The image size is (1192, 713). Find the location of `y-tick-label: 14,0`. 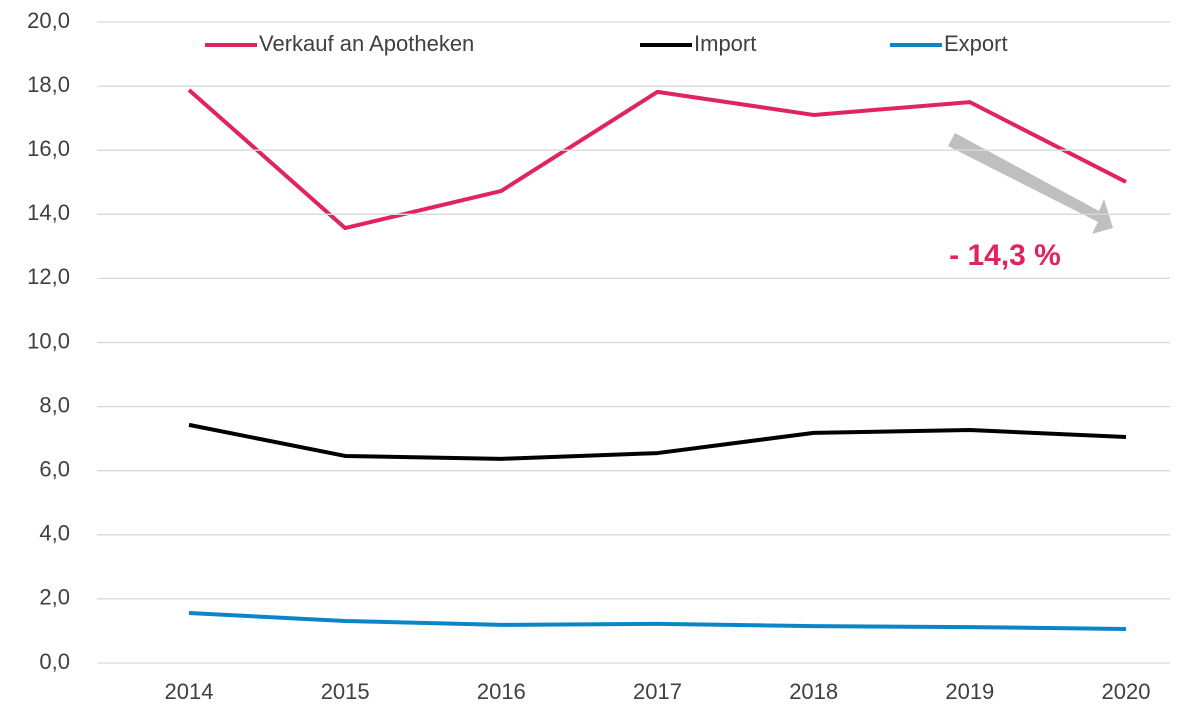

y-tick-label: 14,0 is located at coordinates (48, 212).